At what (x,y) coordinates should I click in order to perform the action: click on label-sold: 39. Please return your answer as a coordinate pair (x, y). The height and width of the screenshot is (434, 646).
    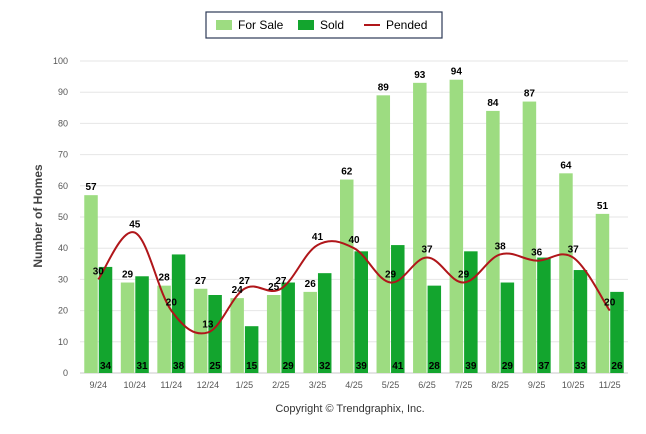
    Looking at the image, I should click on (362, 366).